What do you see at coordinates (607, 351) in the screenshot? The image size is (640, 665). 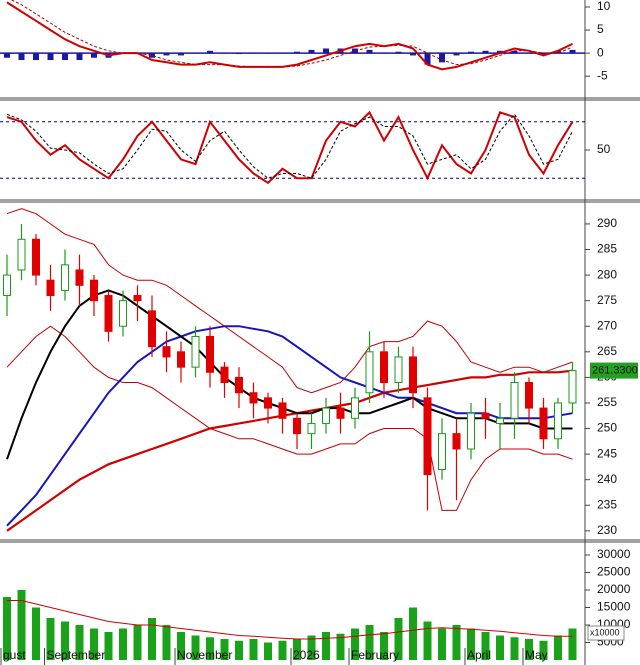 I see `y-tick-label: 265` at bounding box center [607, 351].